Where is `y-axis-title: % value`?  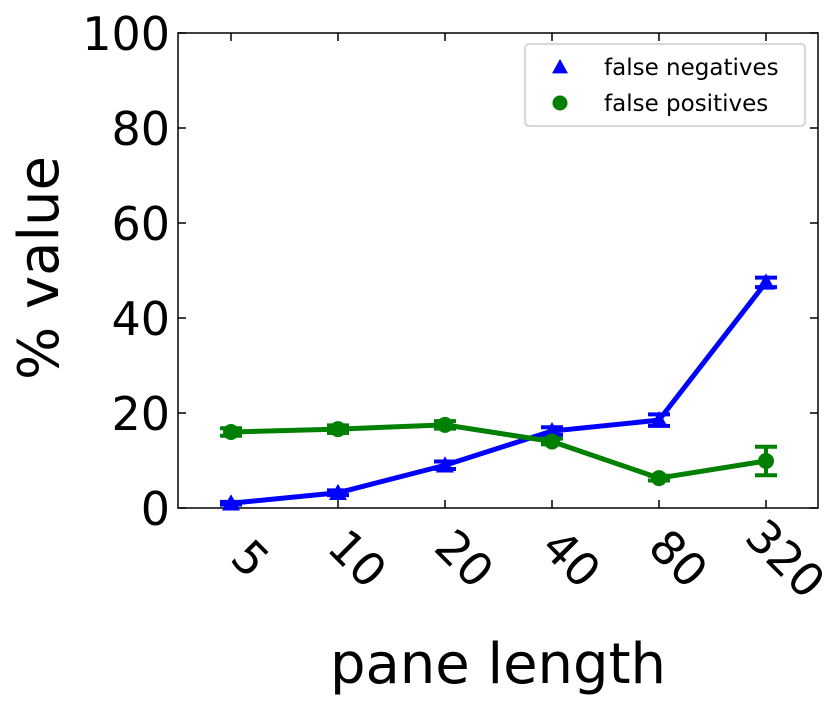
y-axis-title: % value is located at coordinates (39, 268).